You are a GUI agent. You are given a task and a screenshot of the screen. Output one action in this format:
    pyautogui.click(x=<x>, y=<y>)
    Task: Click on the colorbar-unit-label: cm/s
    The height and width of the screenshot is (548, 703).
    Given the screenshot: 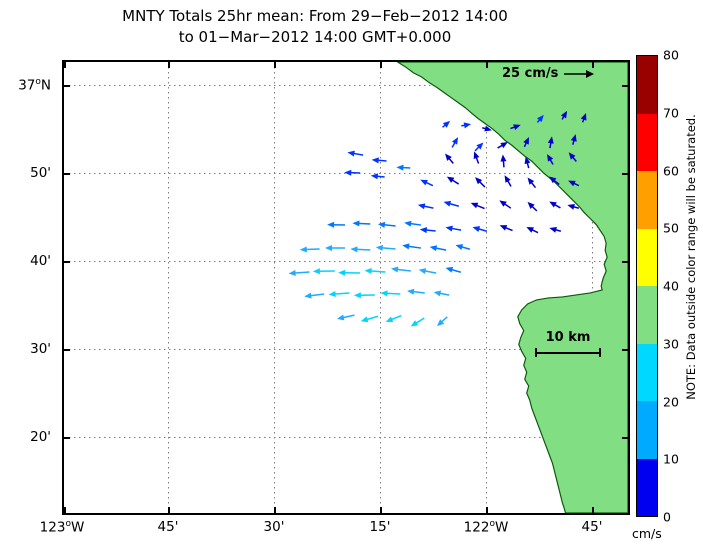 What is the action you would take?
    pyautogui.click(x=647, y=533)
    